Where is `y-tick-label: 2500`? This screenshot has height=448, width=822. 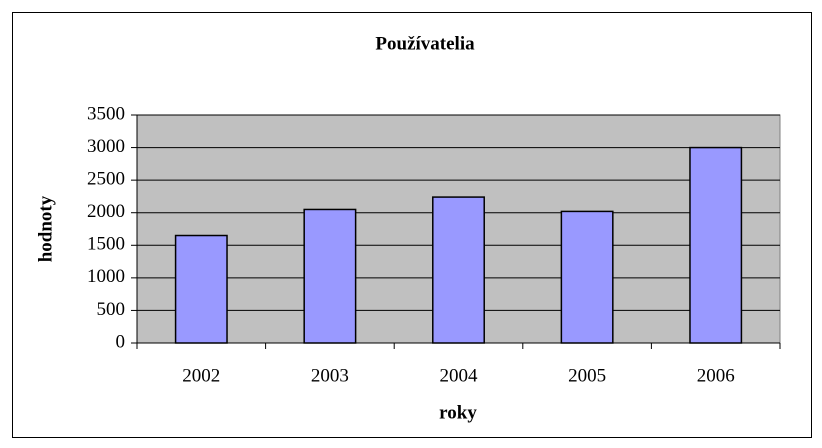
y-tick-label: 2500 is located at coordinates (106, 179).